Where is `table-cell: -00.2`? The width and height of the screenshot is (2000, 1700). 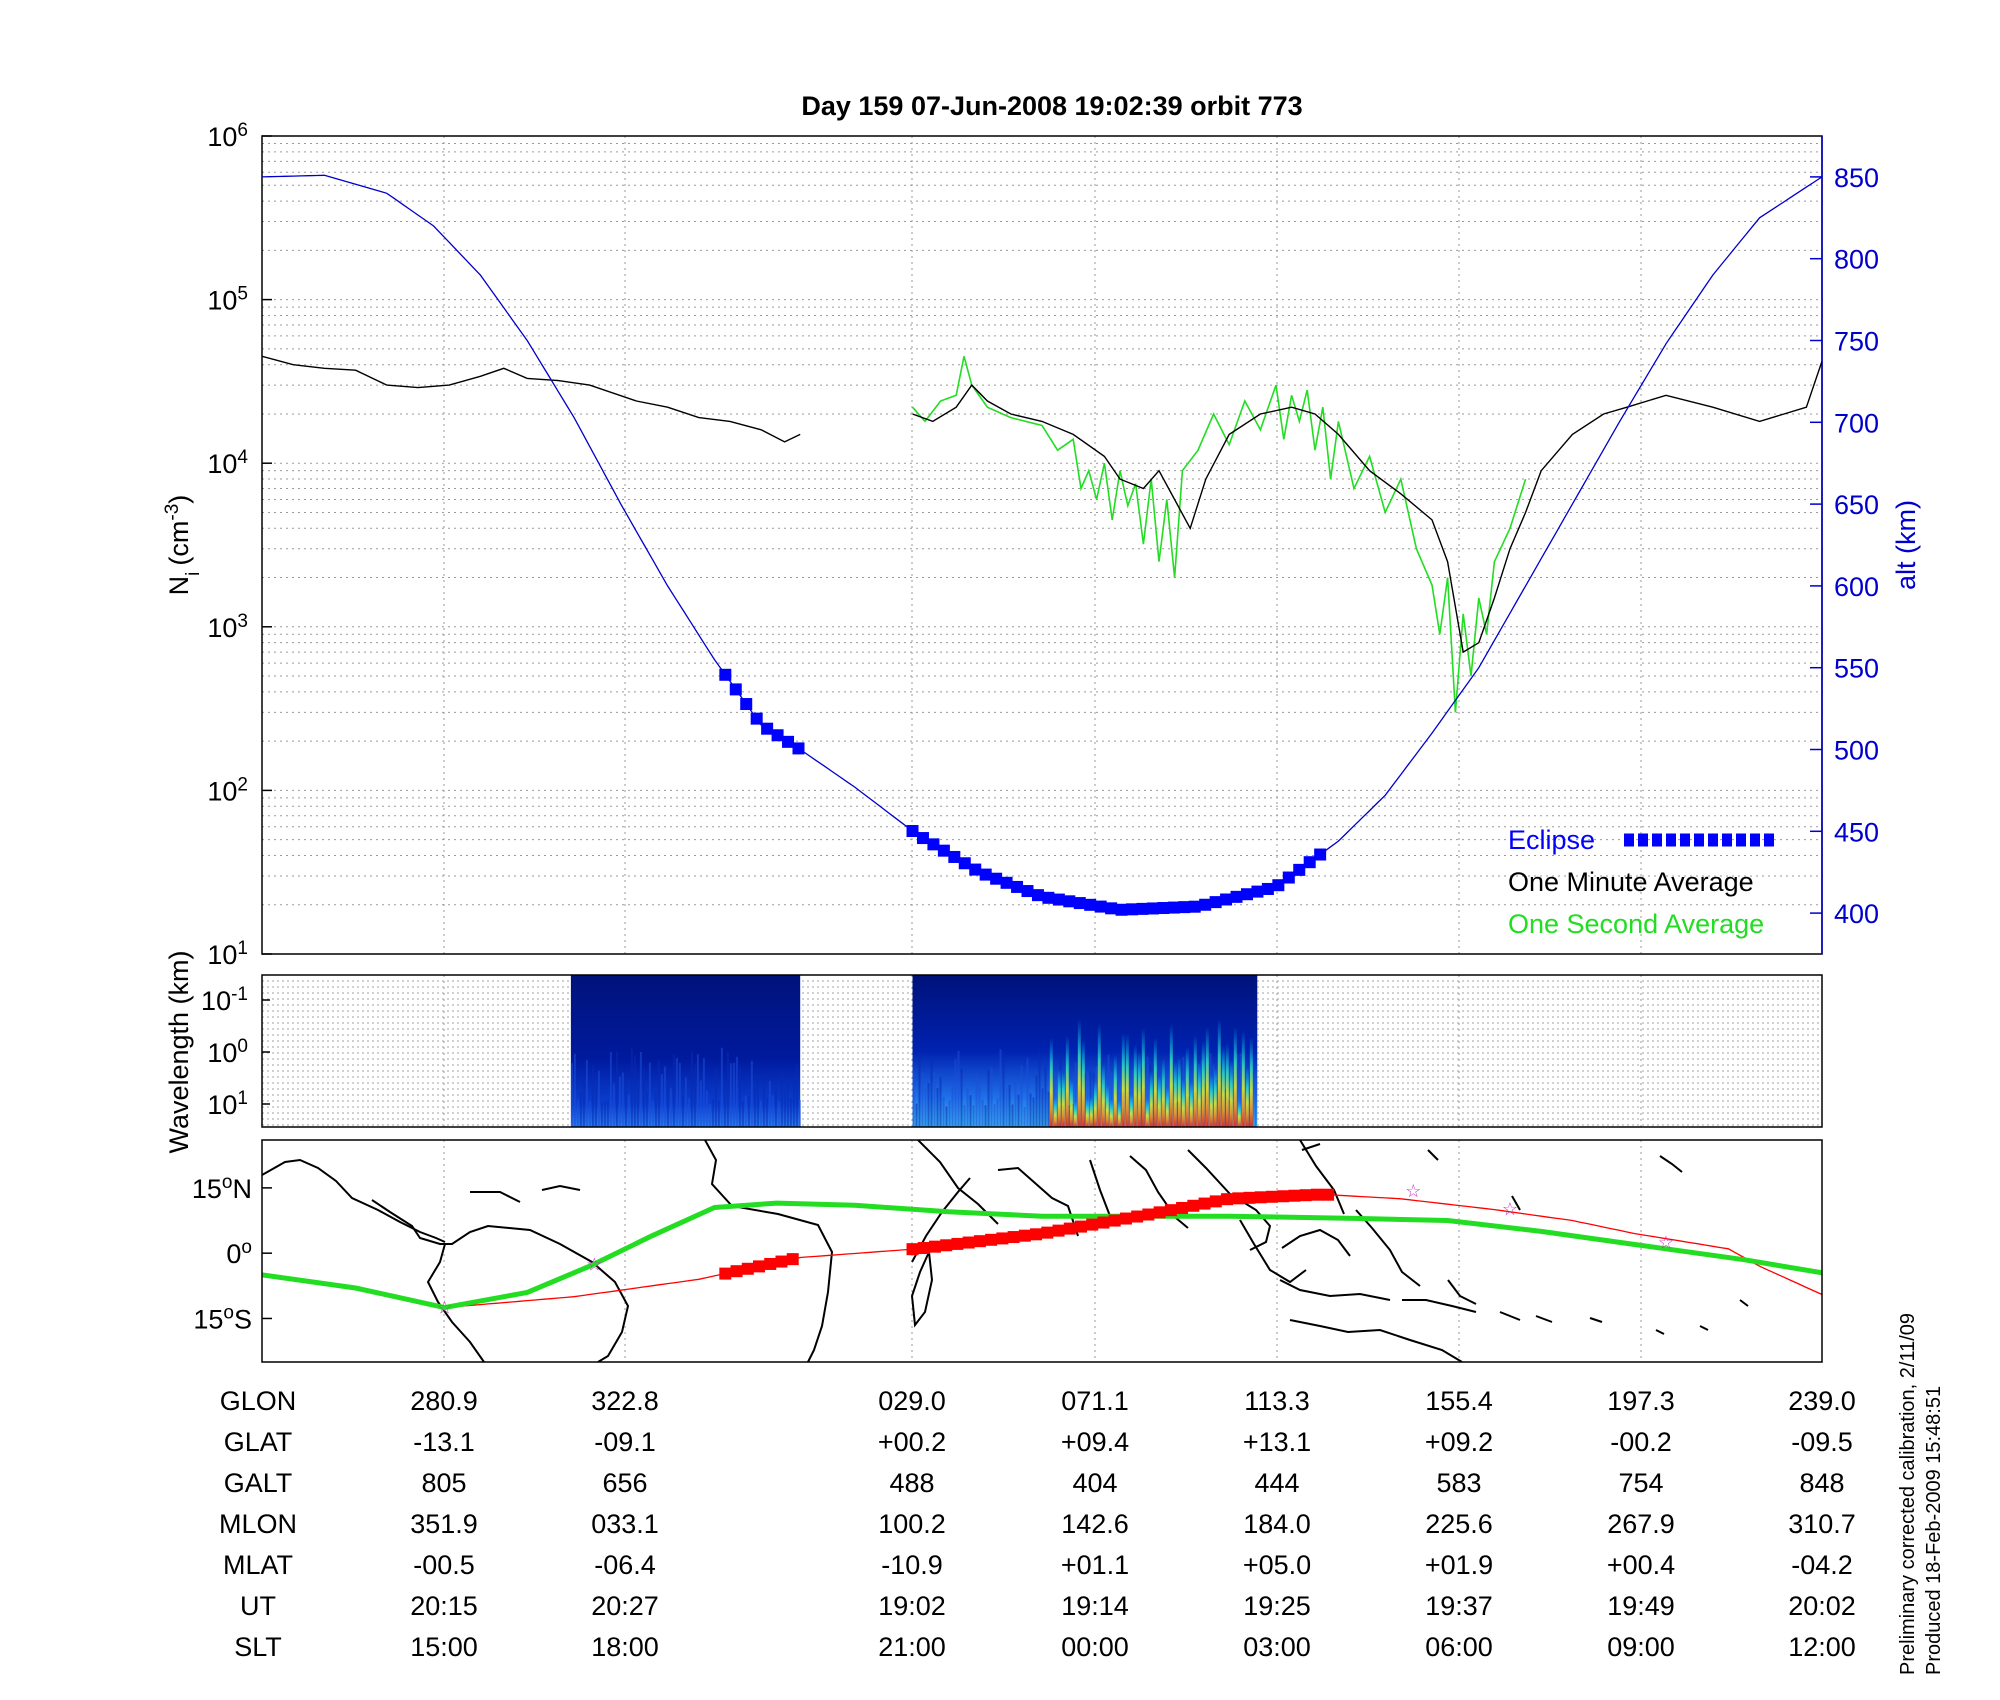 table-cell: -00.2 is located at coordinates (1641, 1442).